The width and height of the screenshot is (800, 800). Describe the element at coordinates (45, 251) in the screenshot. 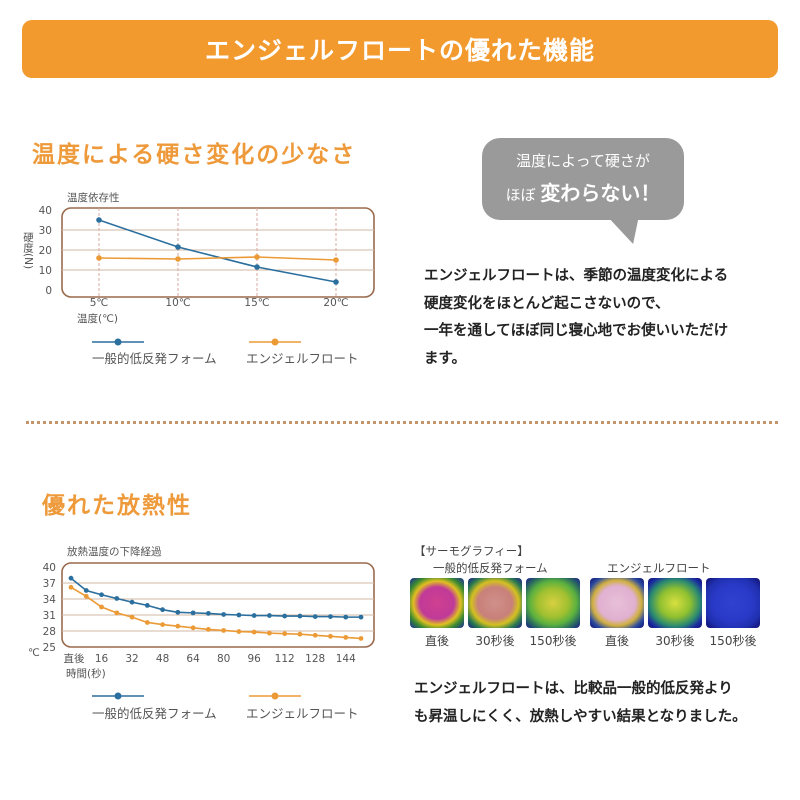

I see `y-tick-label: 20` at that location.